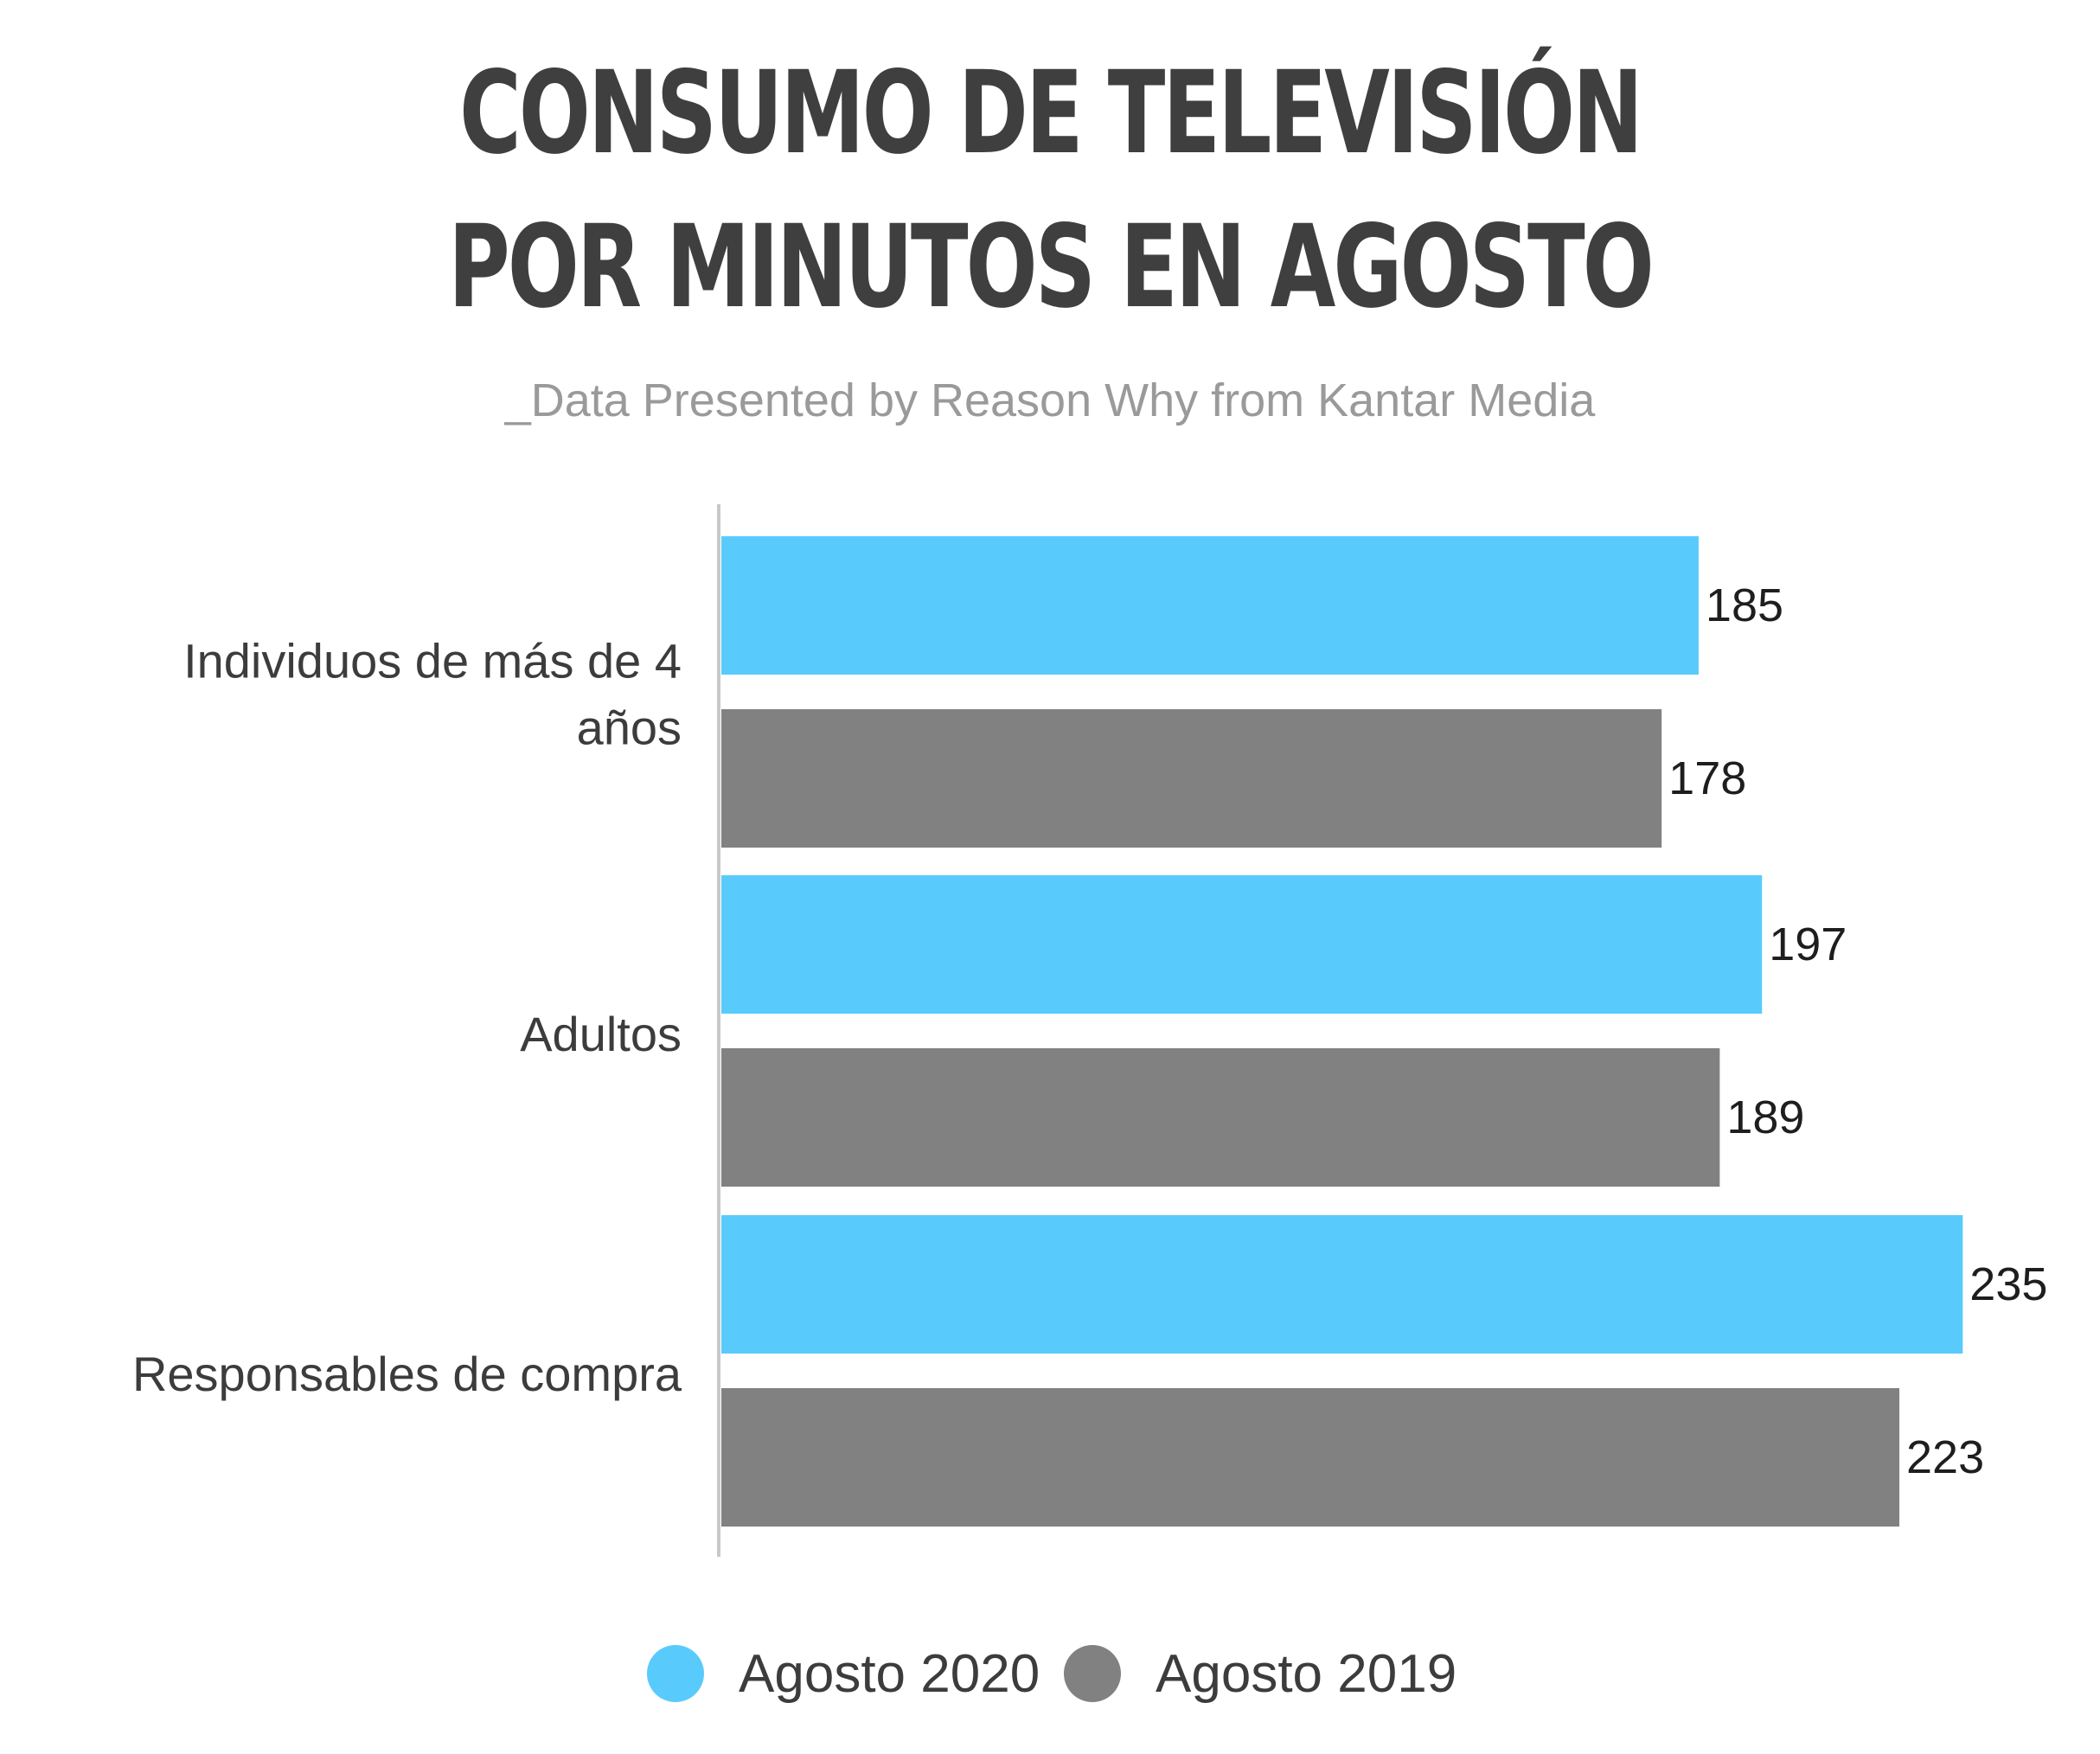 This screenshot has width=2100, height=1754. I want to click on legend-label-agosto-2020: Agosto 2020, so click(889, 1673).